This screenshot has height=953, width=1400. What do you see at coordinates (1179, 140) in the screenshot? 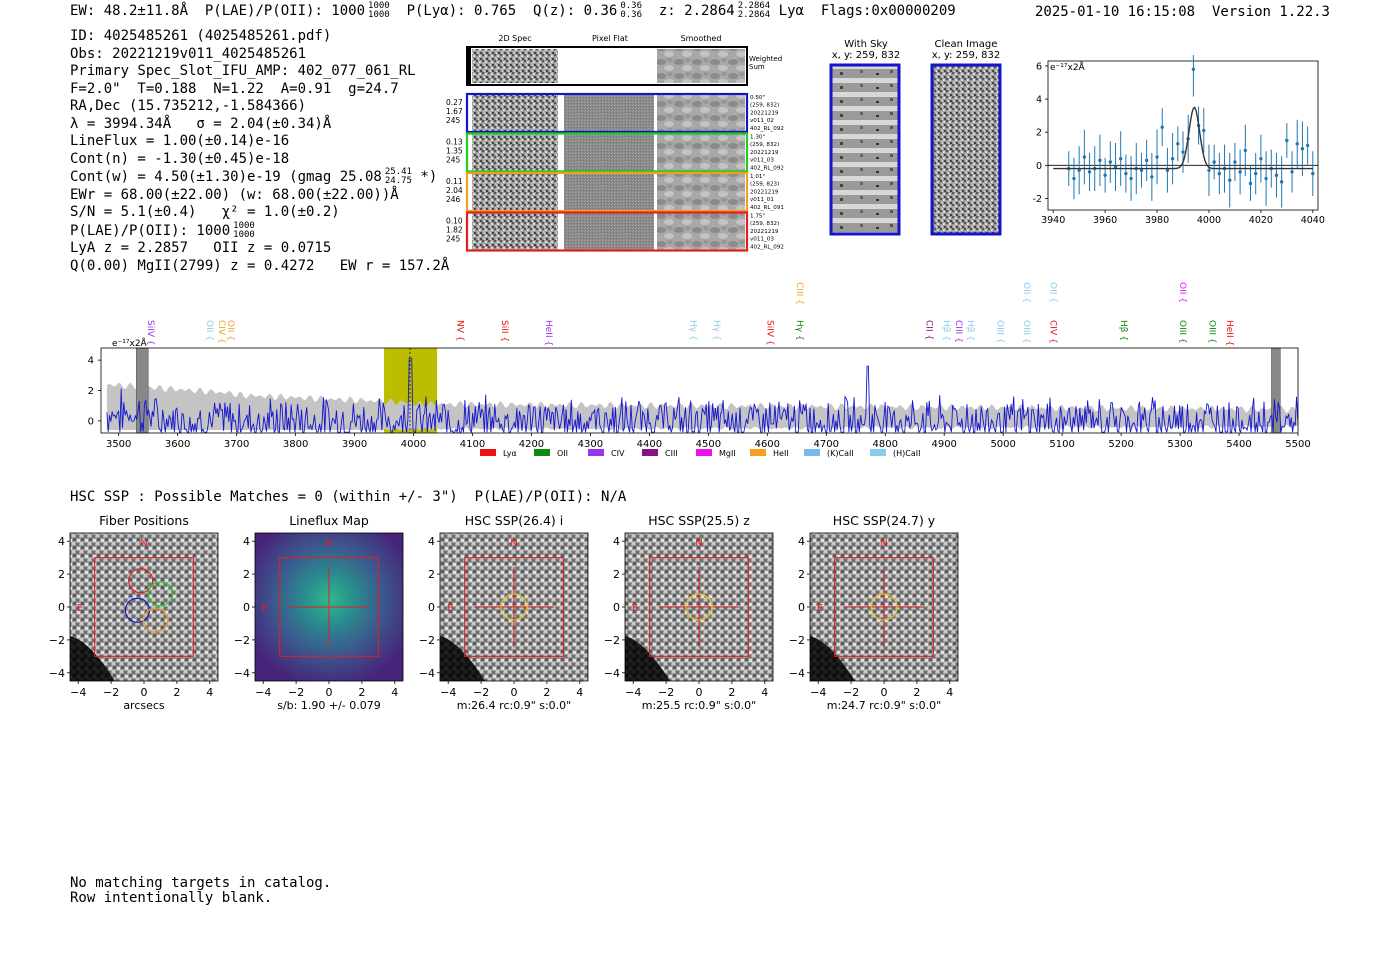
I see `zoom-plot: e⁻¹⁷x2Å 3940 3960 3980 4000 4020 4040 6 4 2 0 -2` at bounding box center [1179, 140].